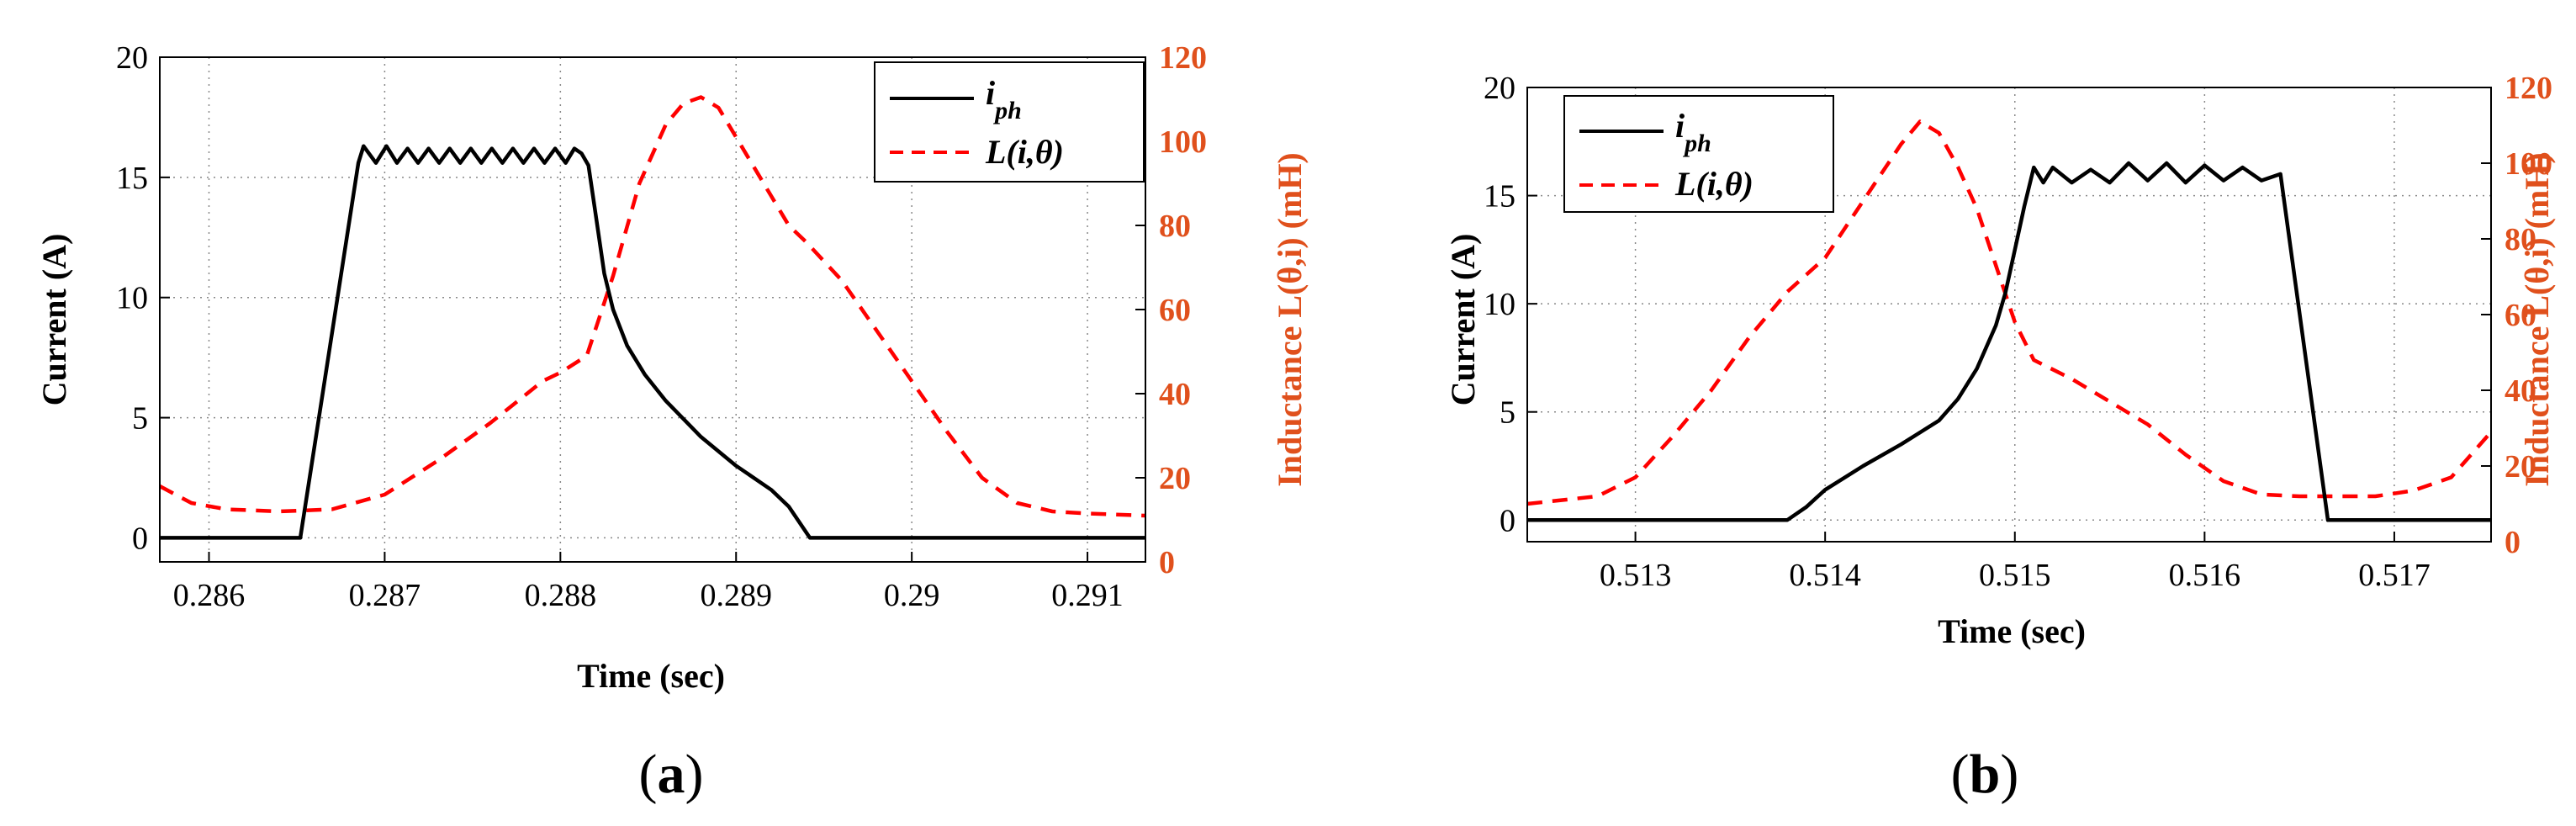  I want to click on y-left-ticks-panel-b: 0 5 10 15 20, so click(1510, 304).